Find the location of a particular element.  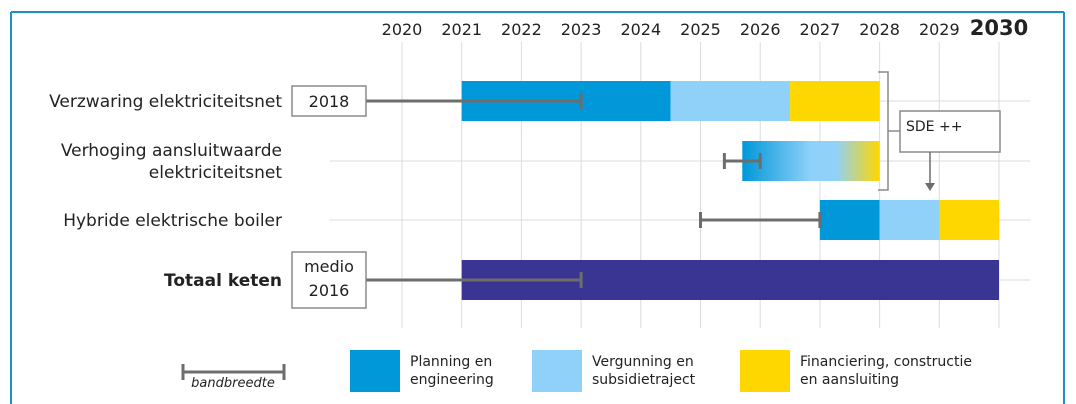

sde-arrow-head is located at coordinates (930, 187).